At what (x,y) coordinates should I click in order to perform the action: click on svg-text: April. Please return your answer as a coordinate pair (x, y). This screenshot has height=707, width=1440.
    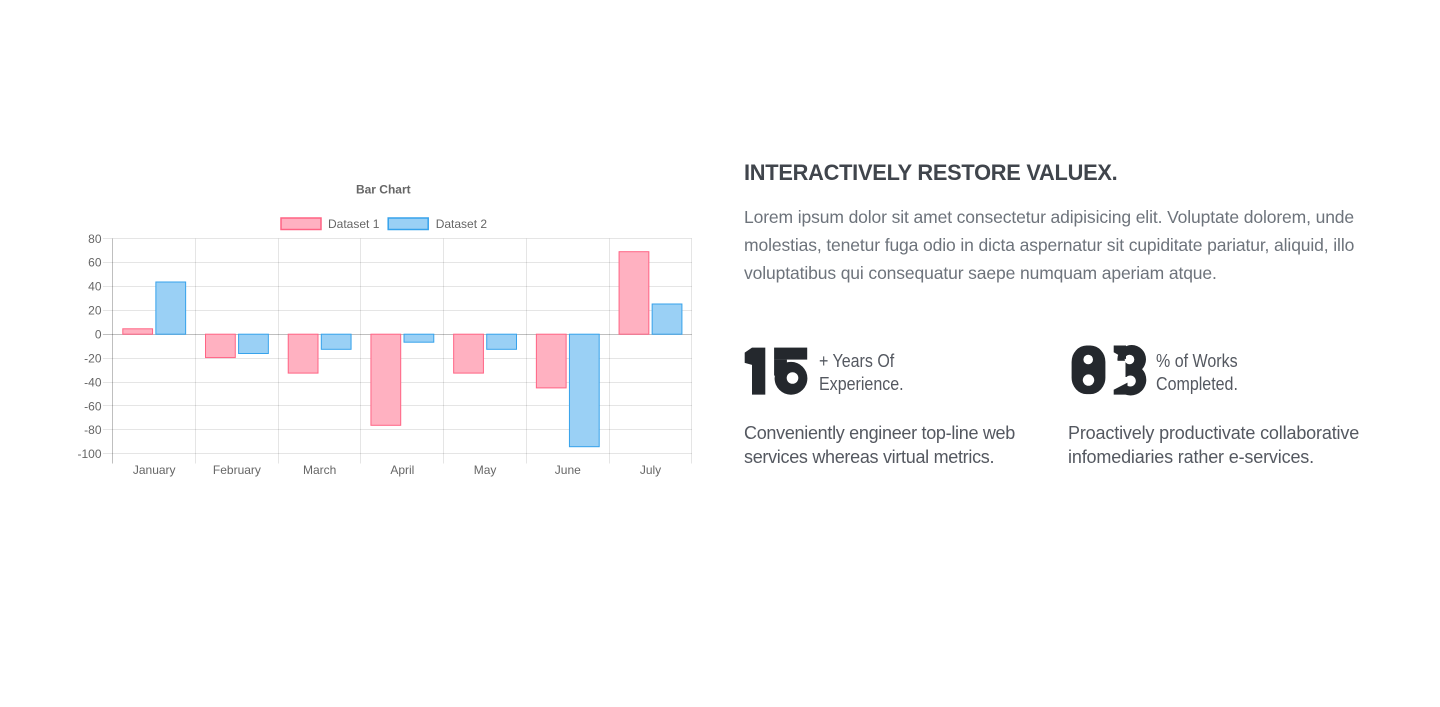
    Looking at the image, I should click on (402, 470).